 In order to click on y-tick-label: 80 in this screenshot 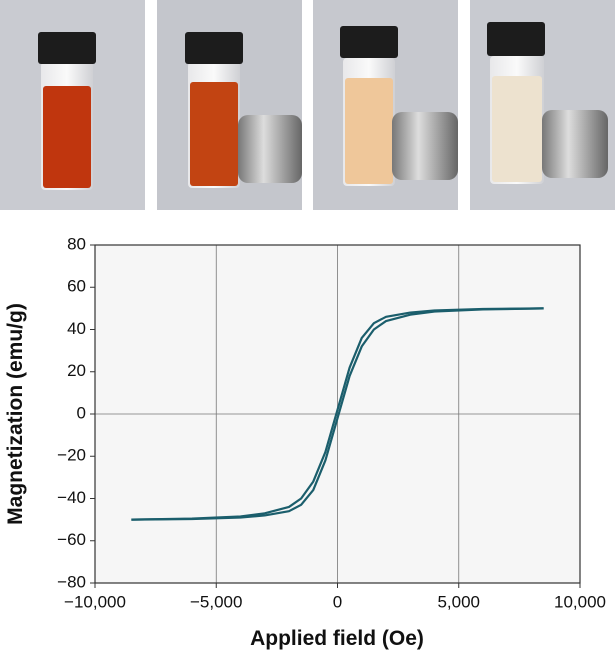, I will do `click(76, 243)`.